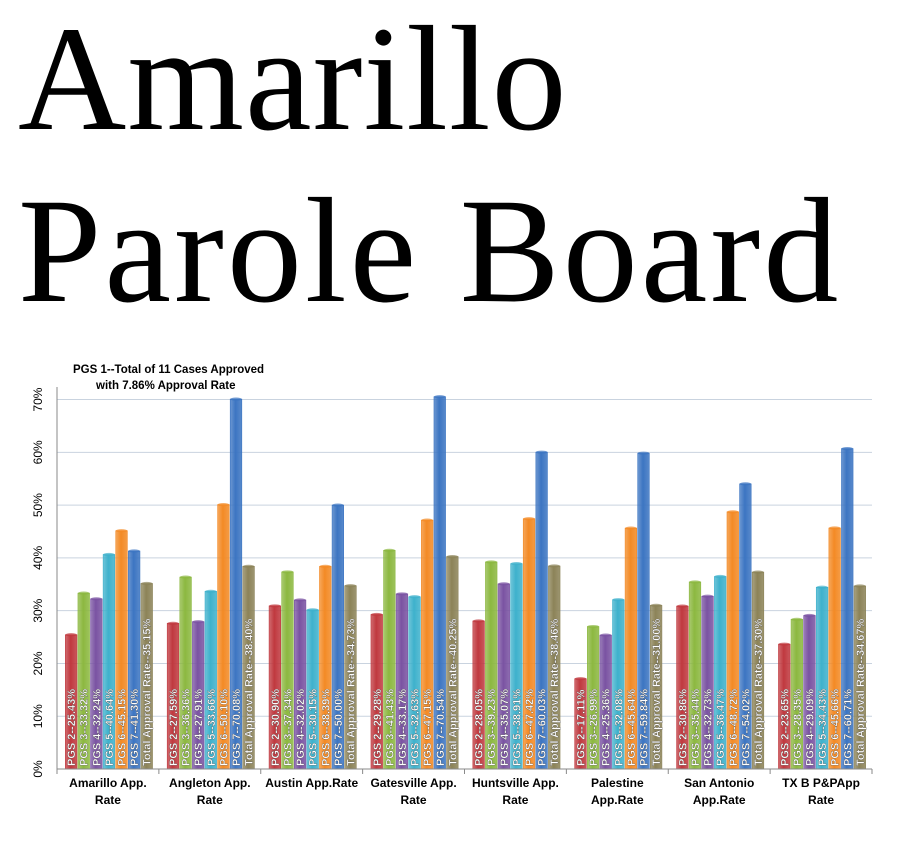  What do you see at coordinates (174, 727) in the screenshot?
I see `bar-data-label: PGS 2--27.59%` at bounding box center [174, 727].